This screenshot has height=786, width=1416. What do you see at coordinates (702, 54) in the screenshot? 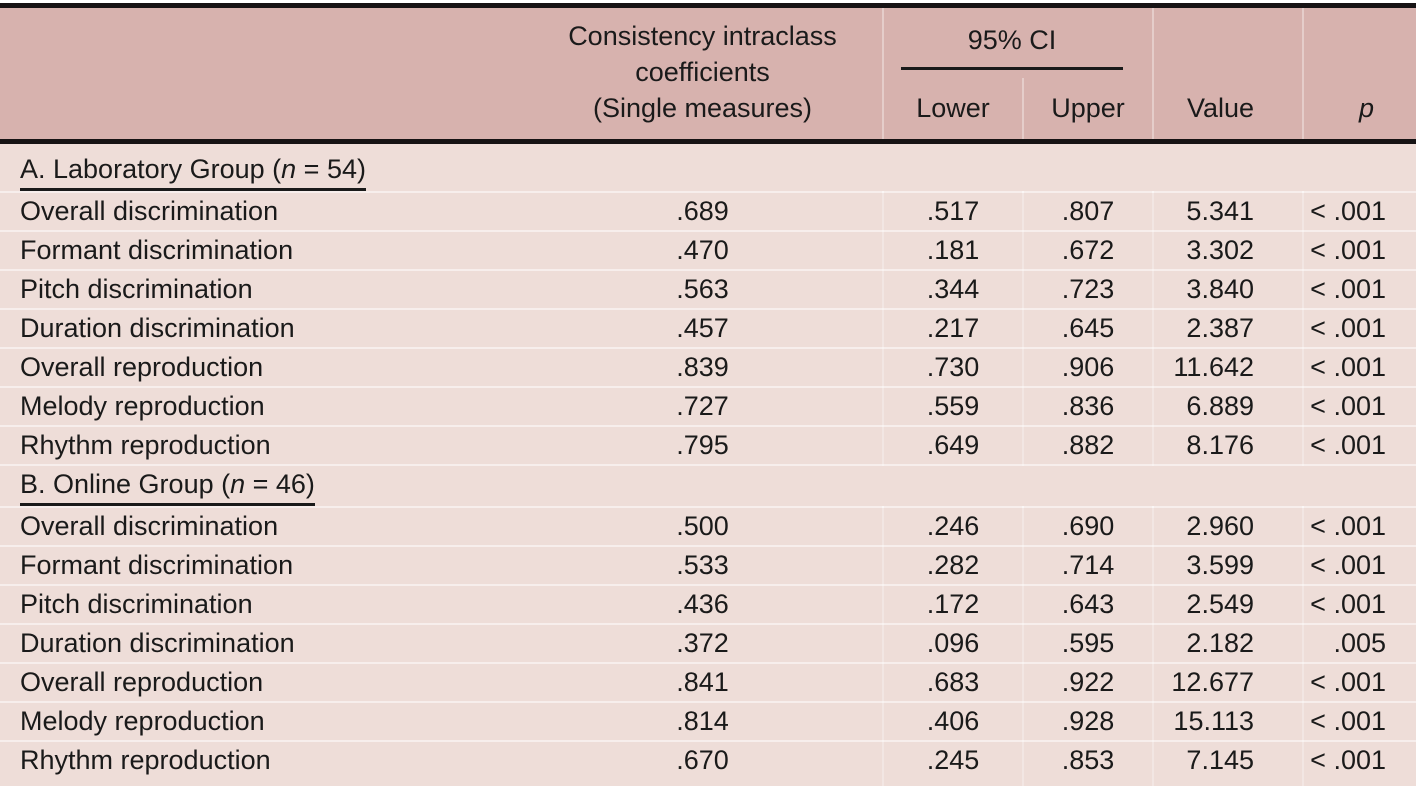
I see `header-icc-line1: Consistency intraclass coefficients` at bounding box center [702, 54].